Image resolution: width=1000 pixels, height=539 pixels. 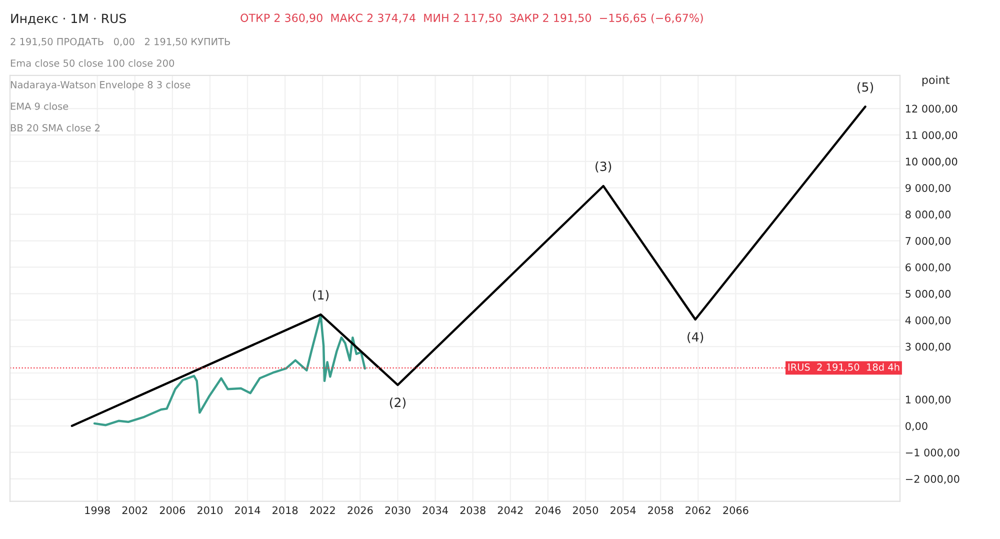 What do you see at coordinates (936, 80) in the screenshot?
I see `y-axis-title: point` at bounding box center [936, 80].